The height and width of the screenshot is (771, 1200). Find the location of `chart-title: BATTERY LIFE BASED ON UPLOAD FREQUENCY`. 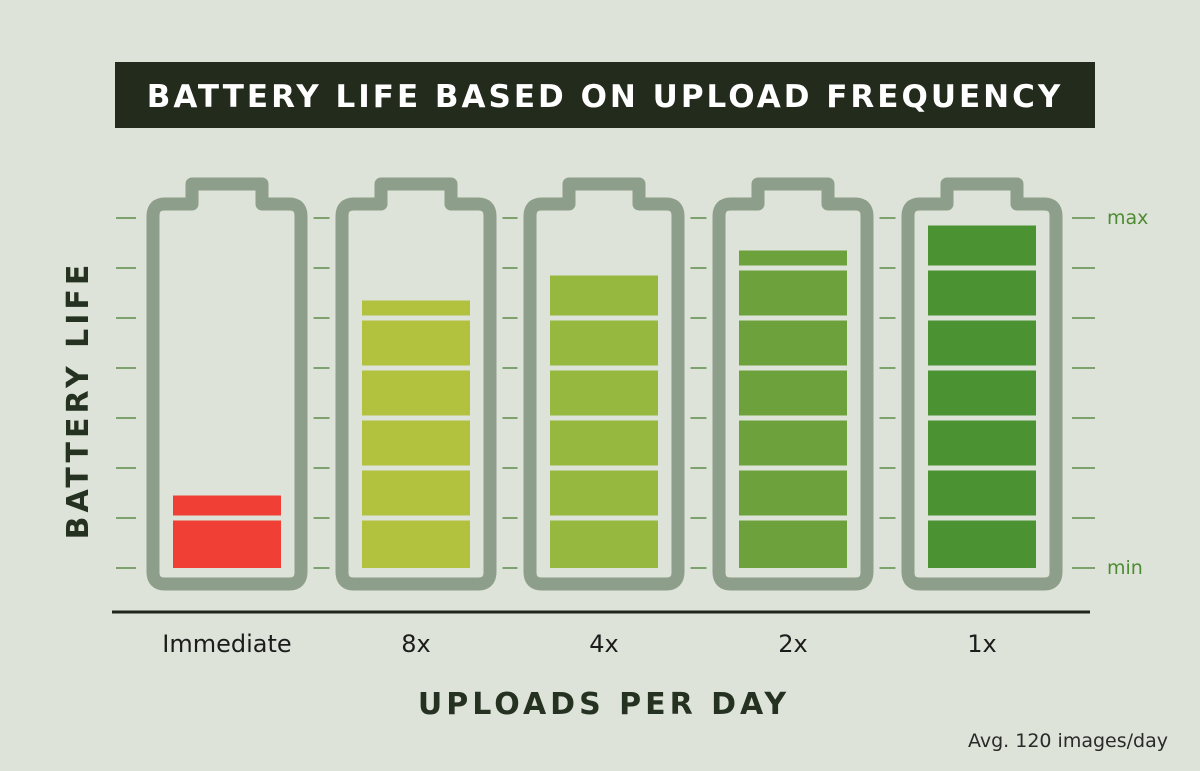

chart-title: BATTERY LIFE BASED ON UPLOAD FREQUENCY is located at coordinates (605, 97).